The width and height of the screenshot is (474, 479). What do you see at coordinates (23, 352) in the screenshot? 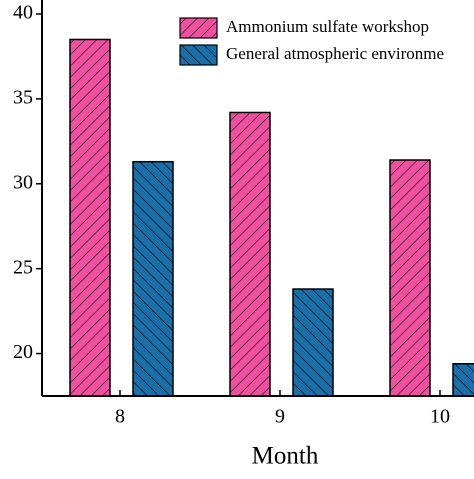
I see `y-tick-label: 20` at bounding box center [23, 352].